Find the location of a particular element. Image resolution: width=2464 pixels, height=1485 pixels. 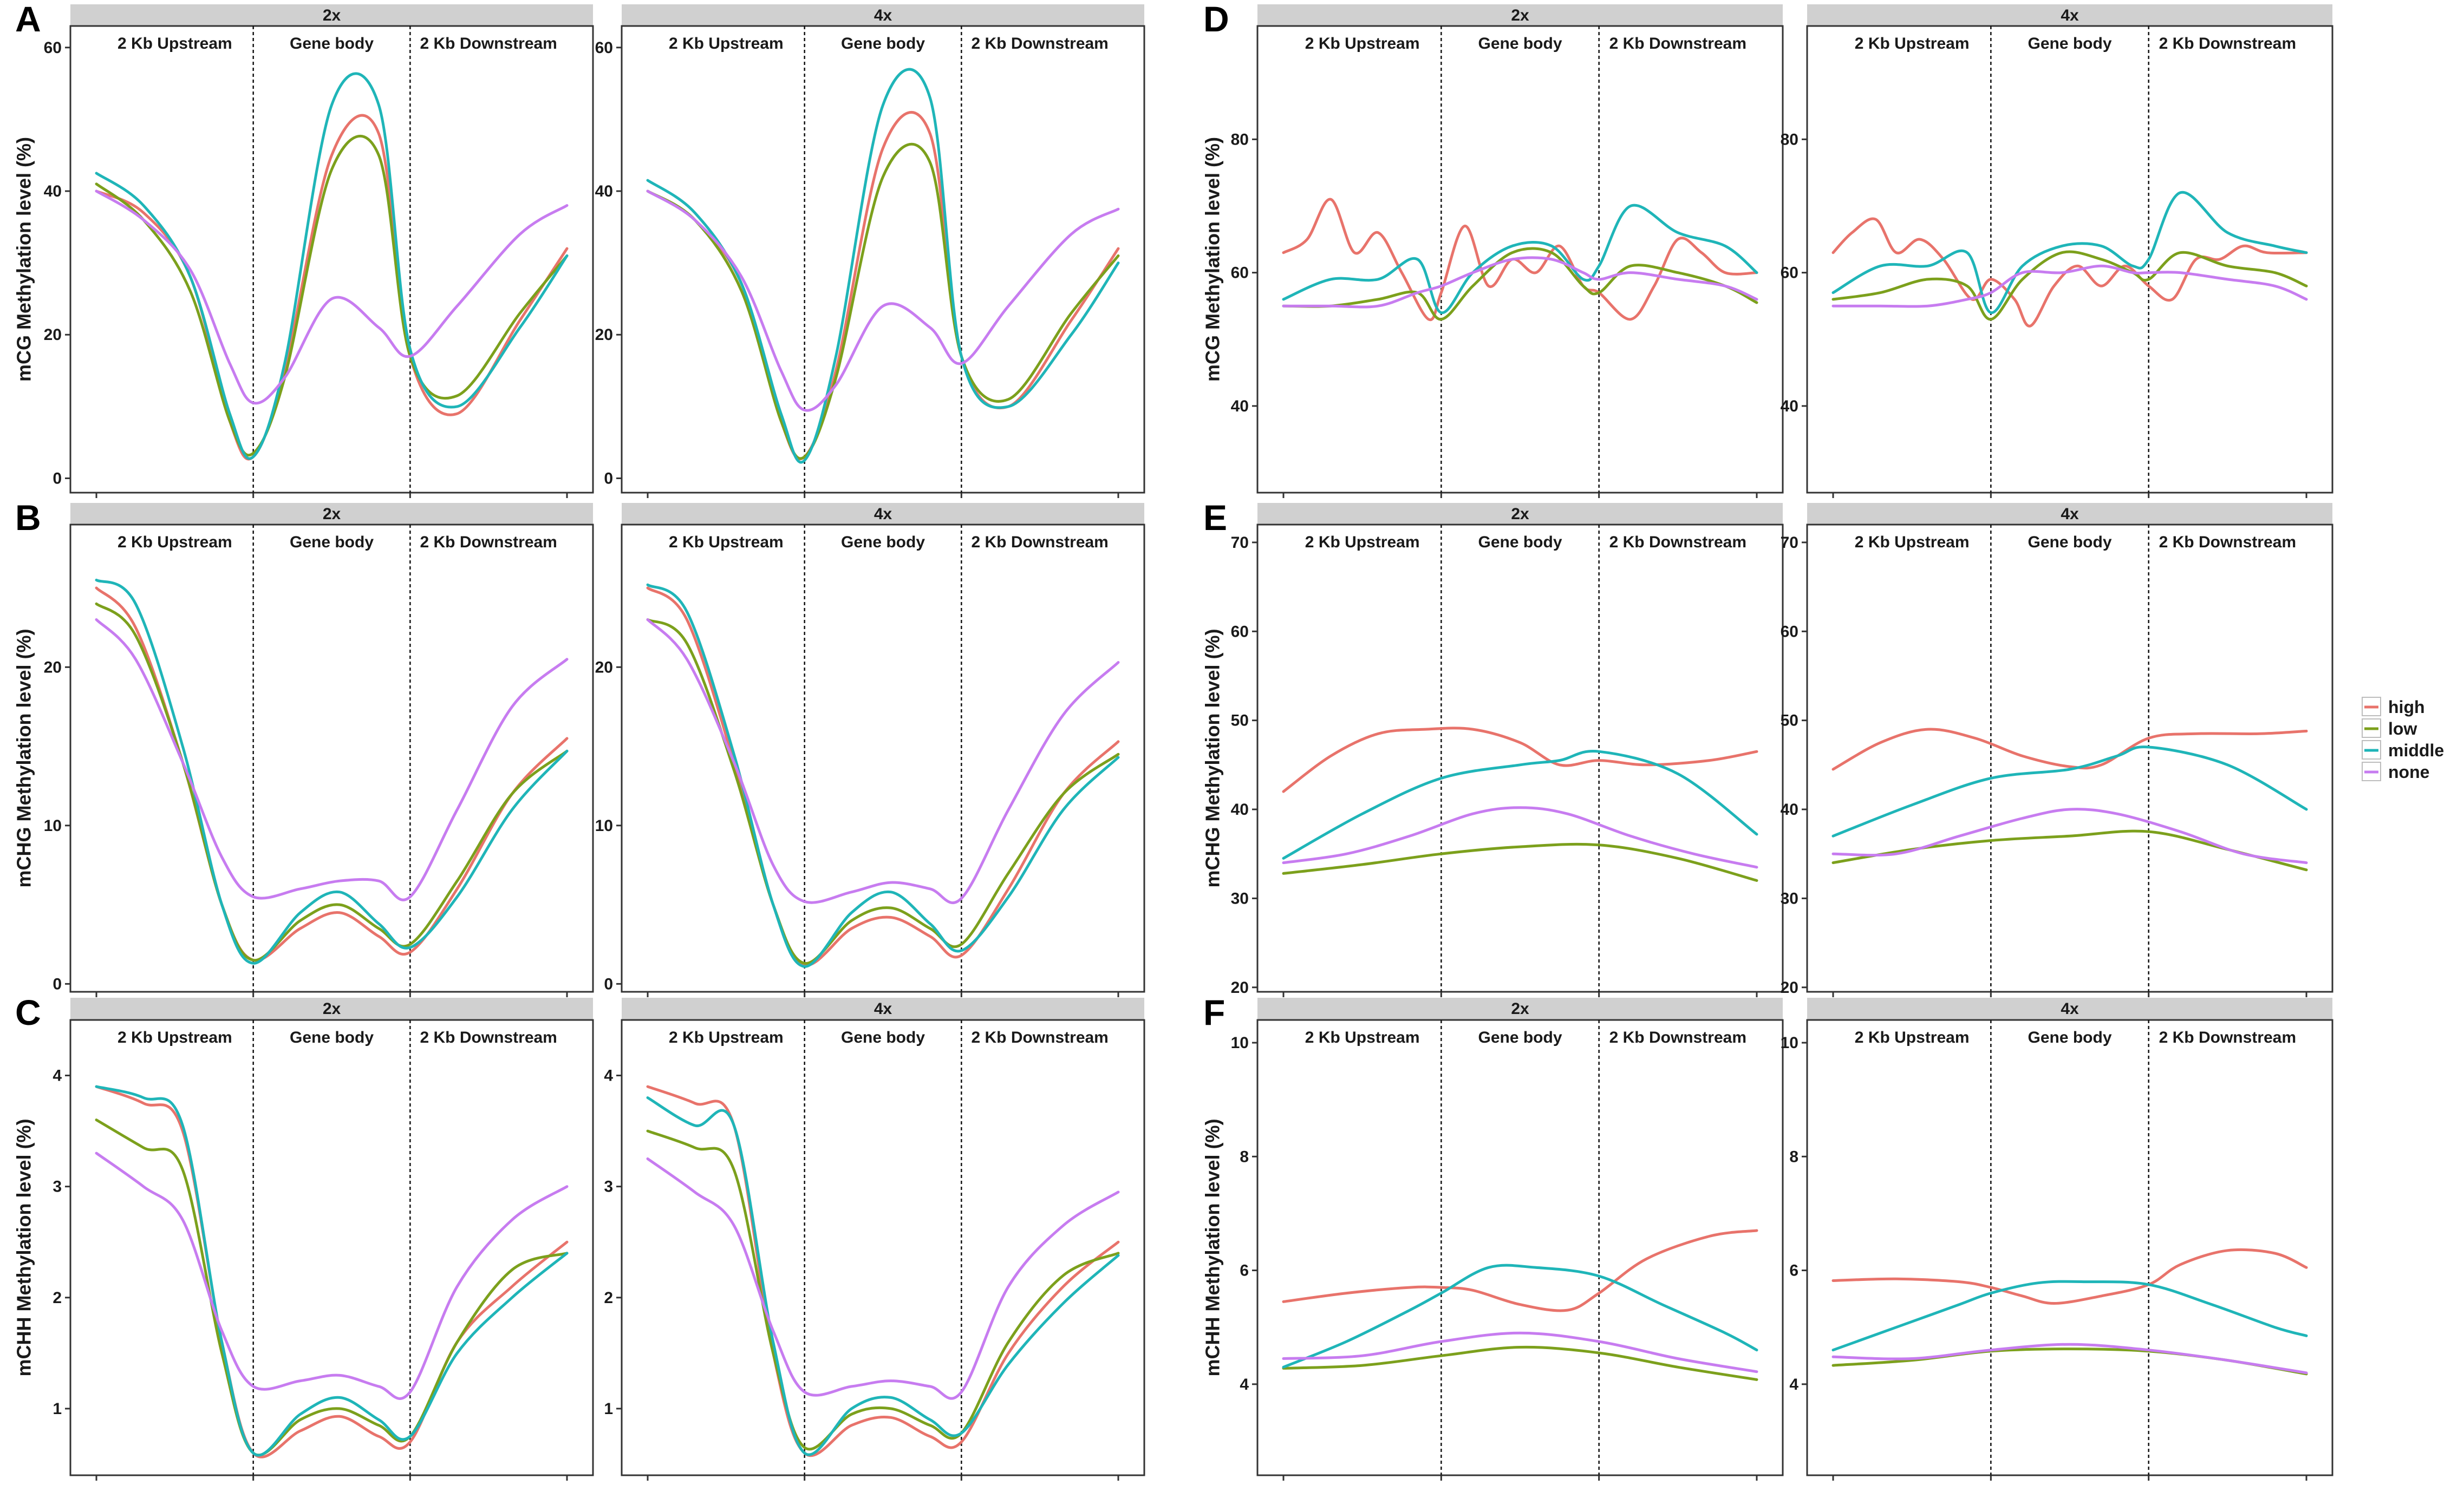

panel-letter-a: A is located at coordinates (28, 19).